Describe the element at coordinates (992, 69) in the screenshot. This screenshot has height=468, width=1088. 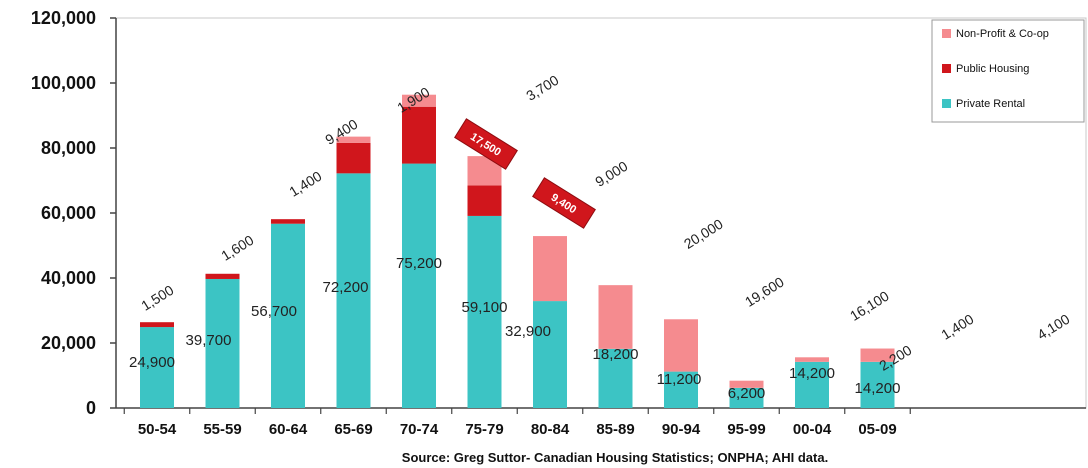
I see `legend-label: Public Housing` at that location.